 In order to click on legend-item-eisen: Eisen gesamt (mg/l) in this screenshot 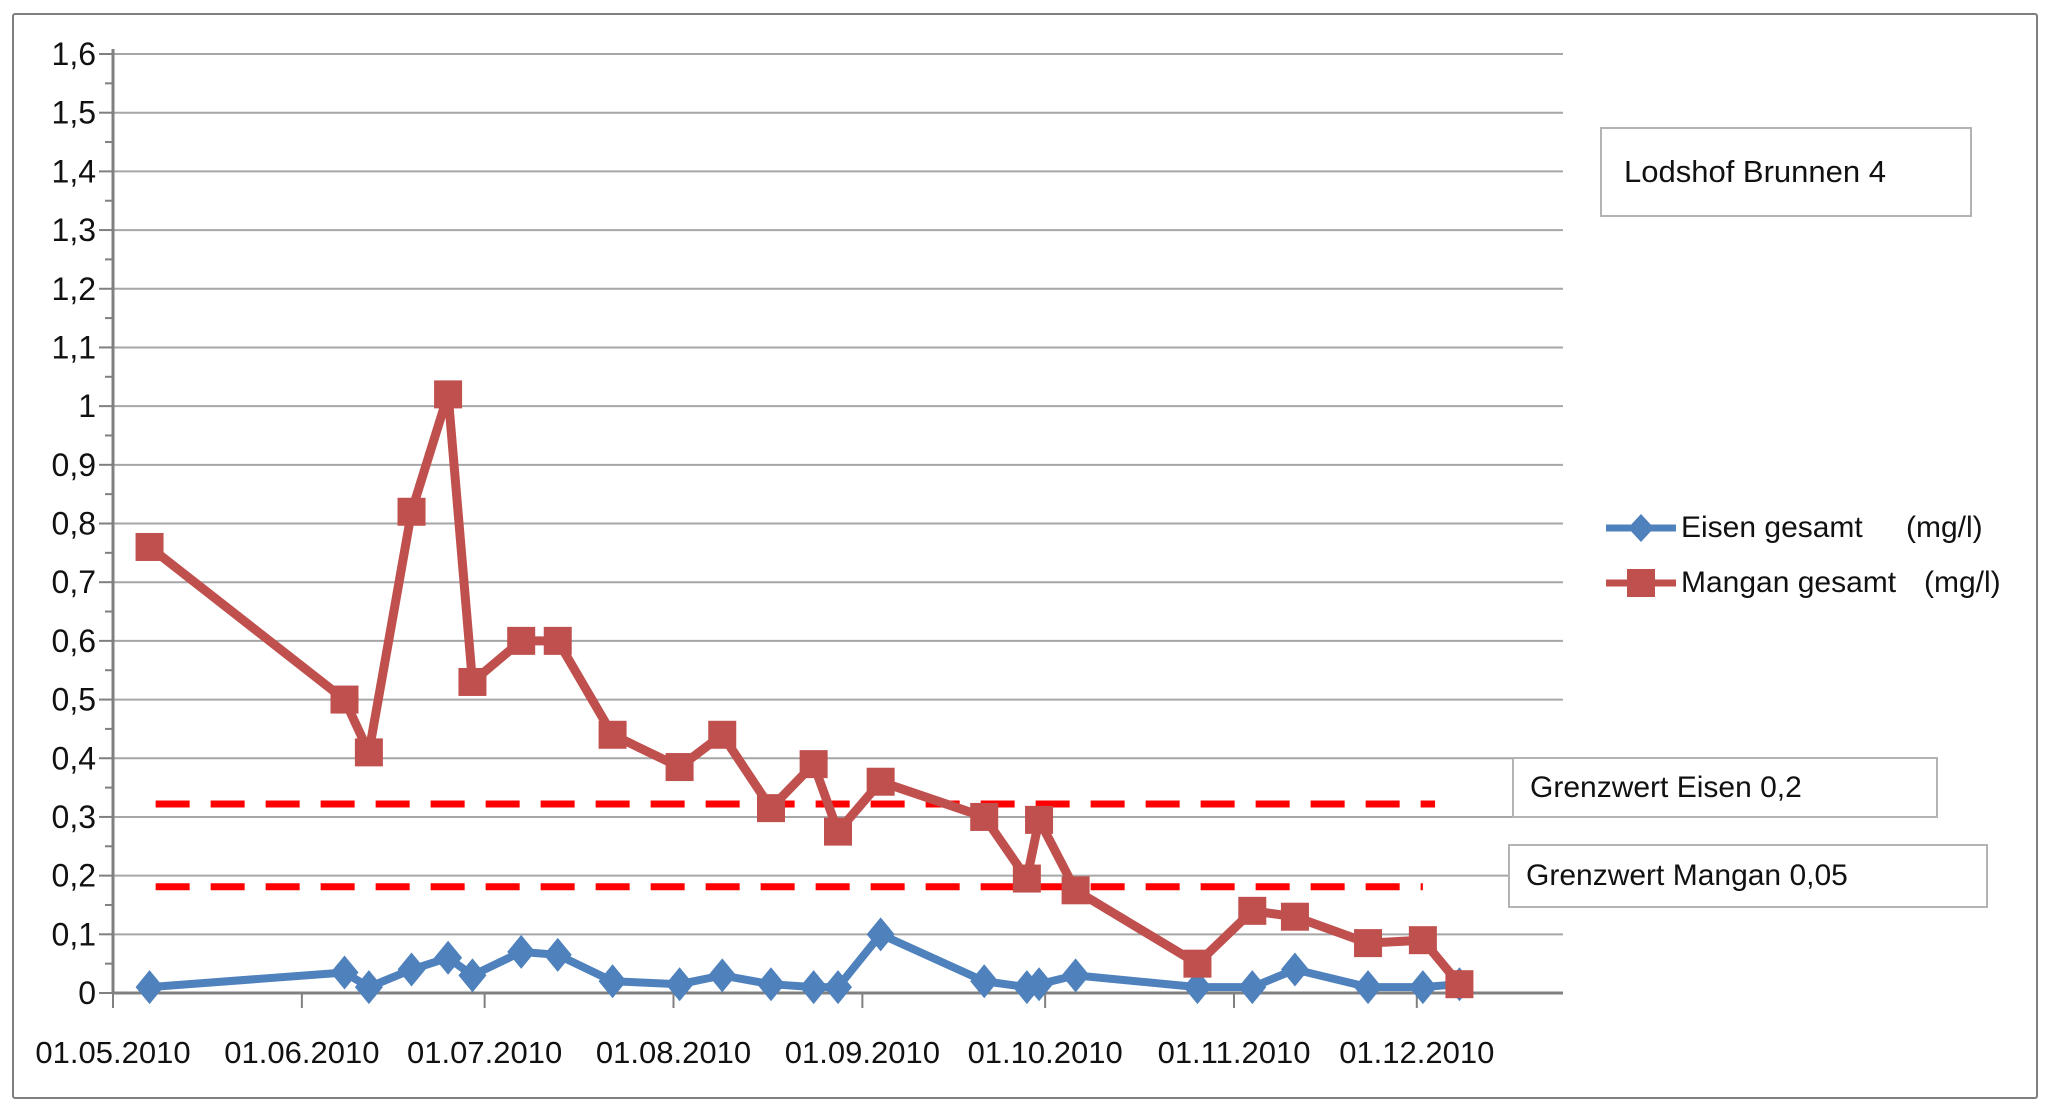, I will do `click(1826, 528)`.